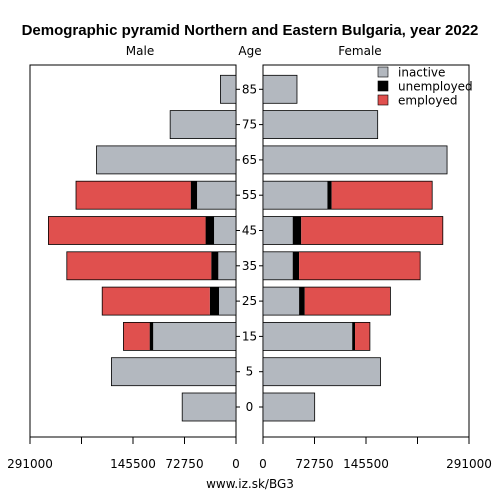 The width and height of the screenshot is (500, 500). Describe the element at coordinates (366, 464) in the screenshot. I see `female-axis-tick-label-2: 145500` at that location.